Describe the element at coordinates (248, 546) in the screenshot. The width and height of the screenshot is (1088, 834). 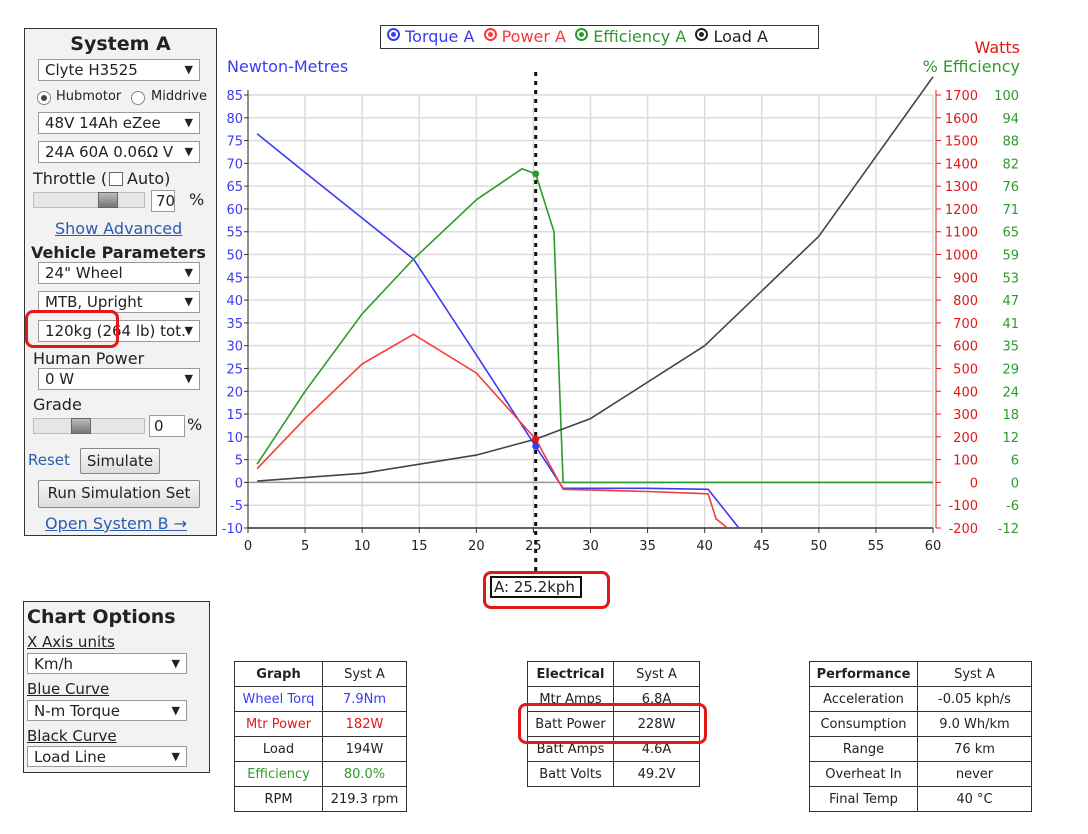
I see `x-tick-label: 0` at that location.